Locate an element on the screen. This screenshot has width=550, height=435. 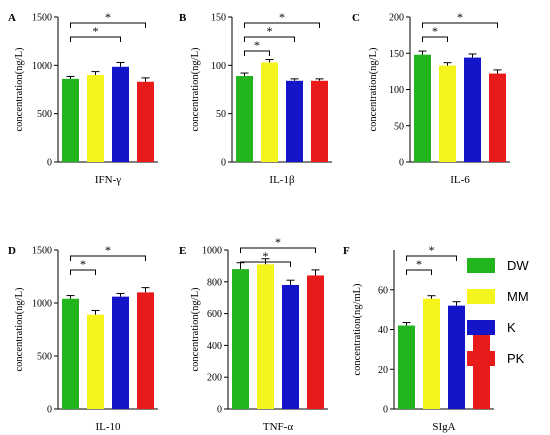
x-axis-label: IL-10 is located at coordinates (108, 427).